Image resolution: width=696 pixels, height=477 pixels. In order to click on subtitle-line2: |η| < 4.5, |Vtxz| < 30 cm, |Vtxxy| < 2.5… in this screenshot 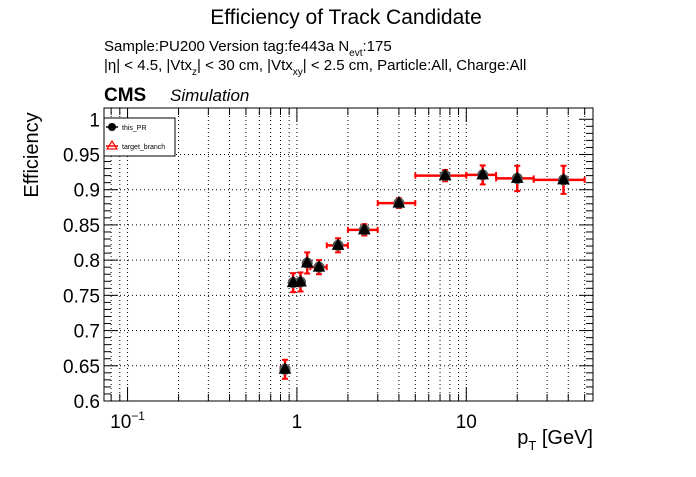, I will do `click(315, 67)`.